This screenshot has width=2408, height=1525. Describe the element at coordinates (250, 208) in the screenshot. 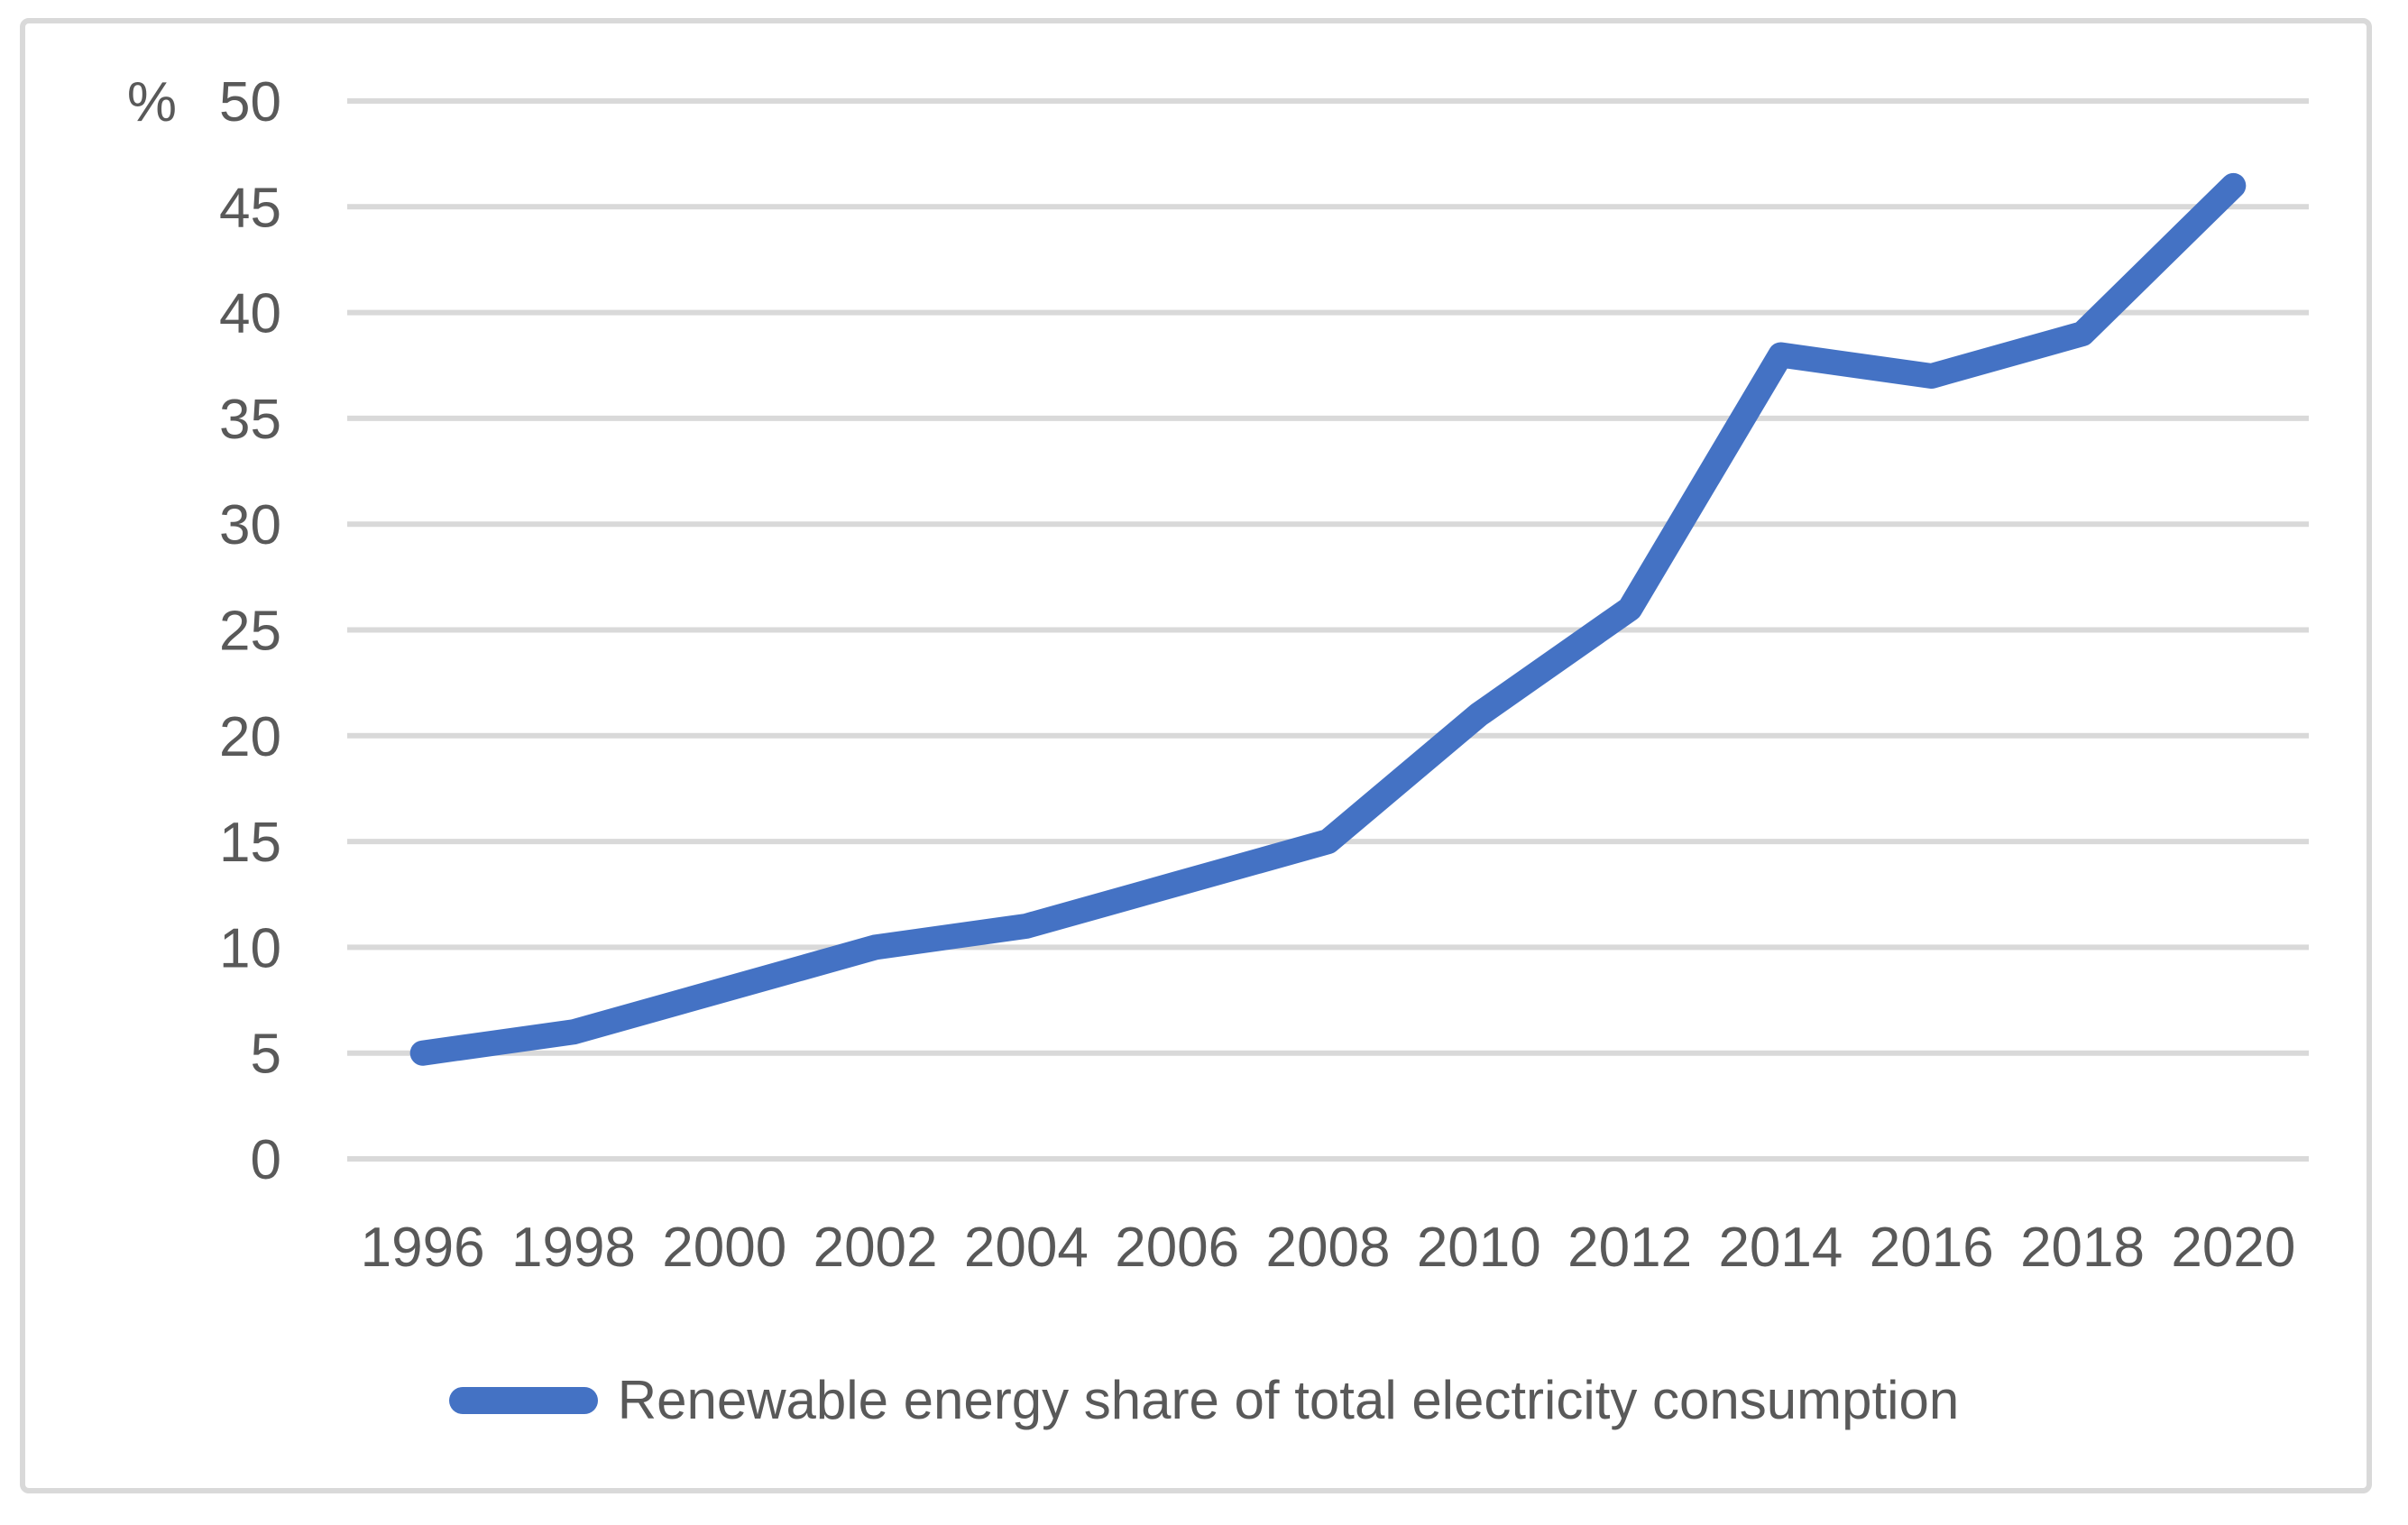

I see `y-tick-label: 45` at that location.